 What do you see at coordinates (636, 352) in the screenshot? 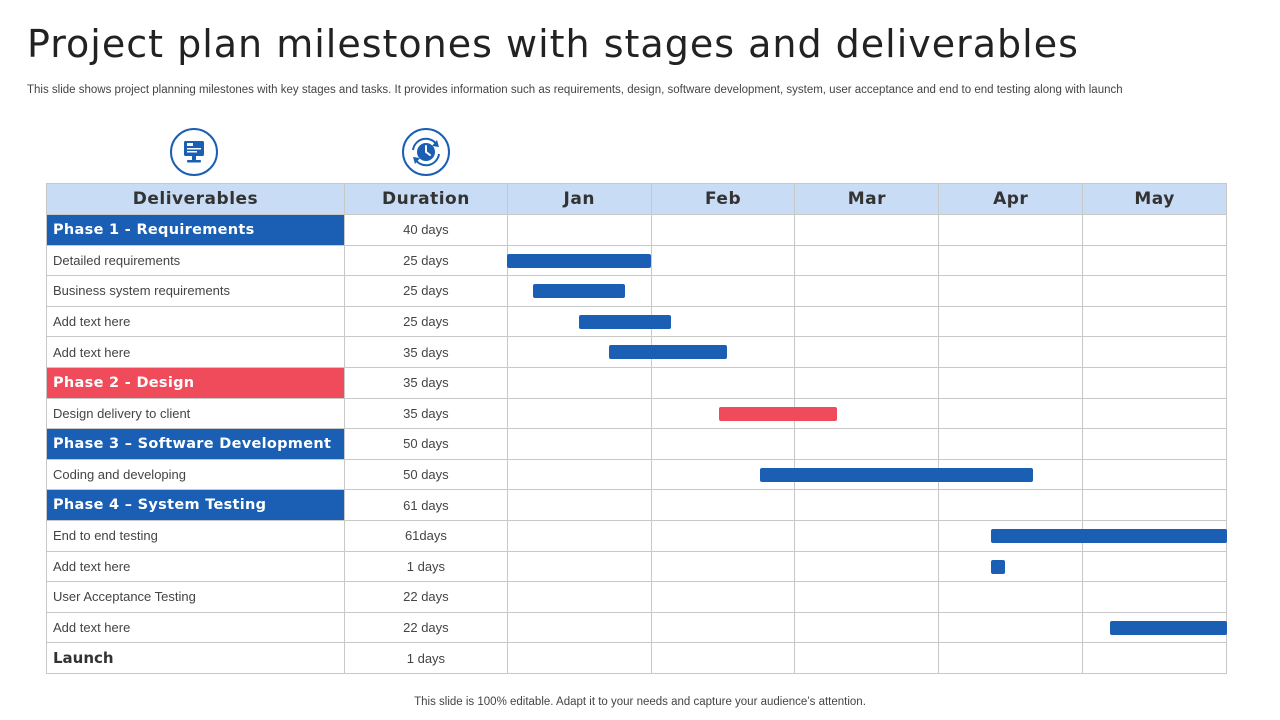
I see `table-row: Add text here 35 days` at bounding box center [636, 352].